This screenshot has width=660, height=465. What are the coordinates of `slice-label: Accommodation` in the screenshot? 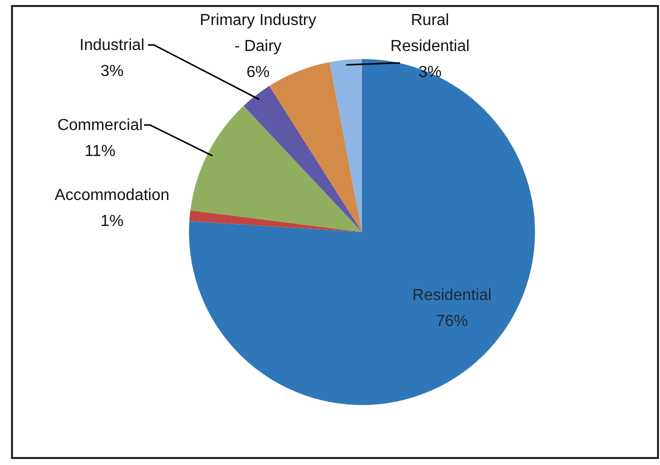 It's located at (112, 195).